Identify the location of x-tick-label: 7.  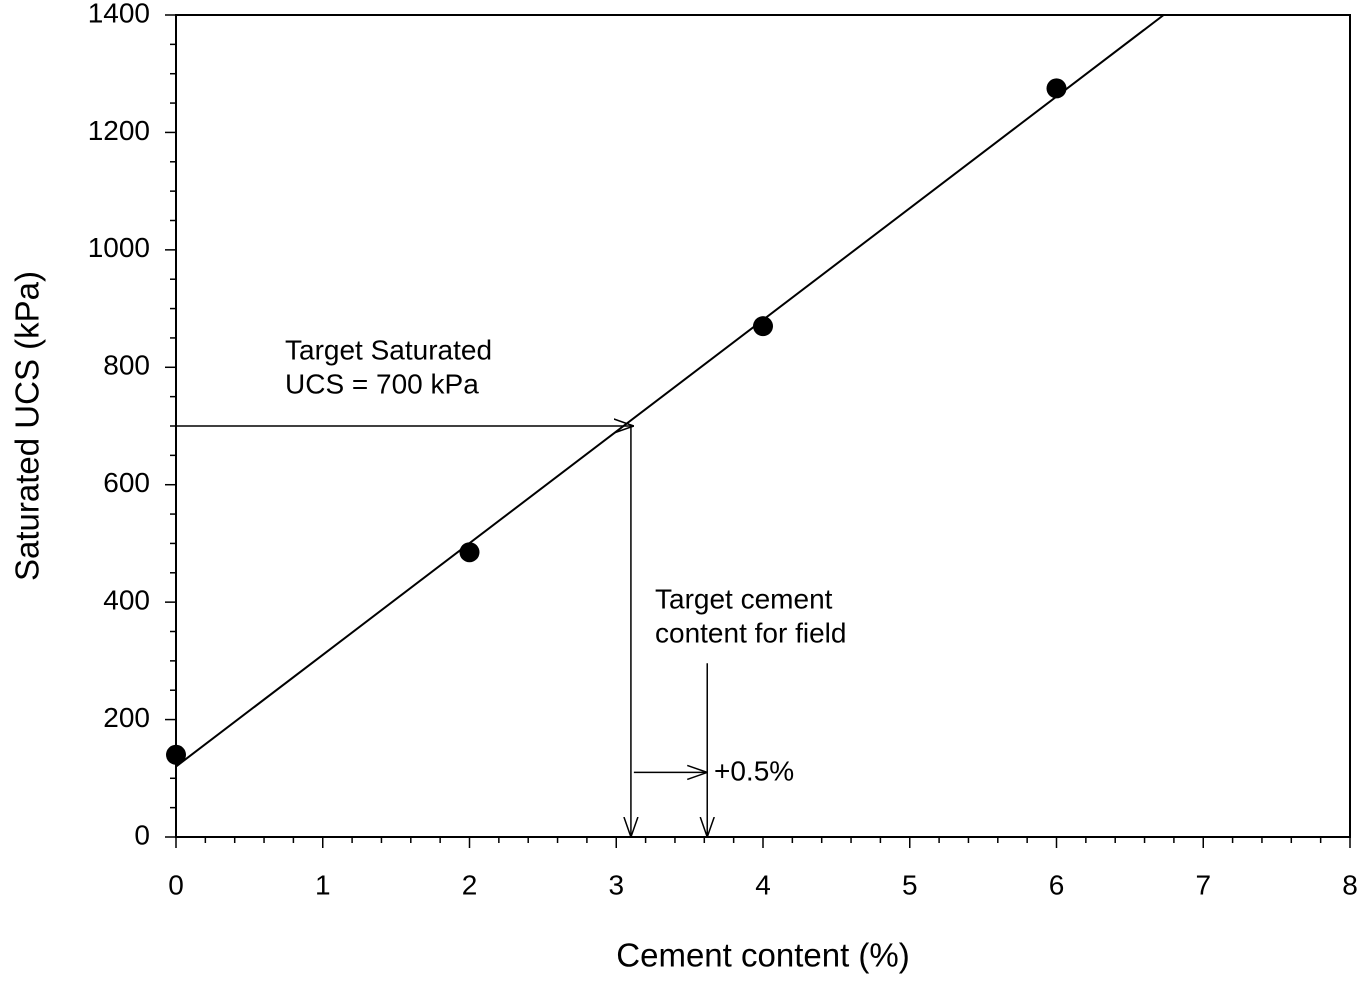
(1203, 884).